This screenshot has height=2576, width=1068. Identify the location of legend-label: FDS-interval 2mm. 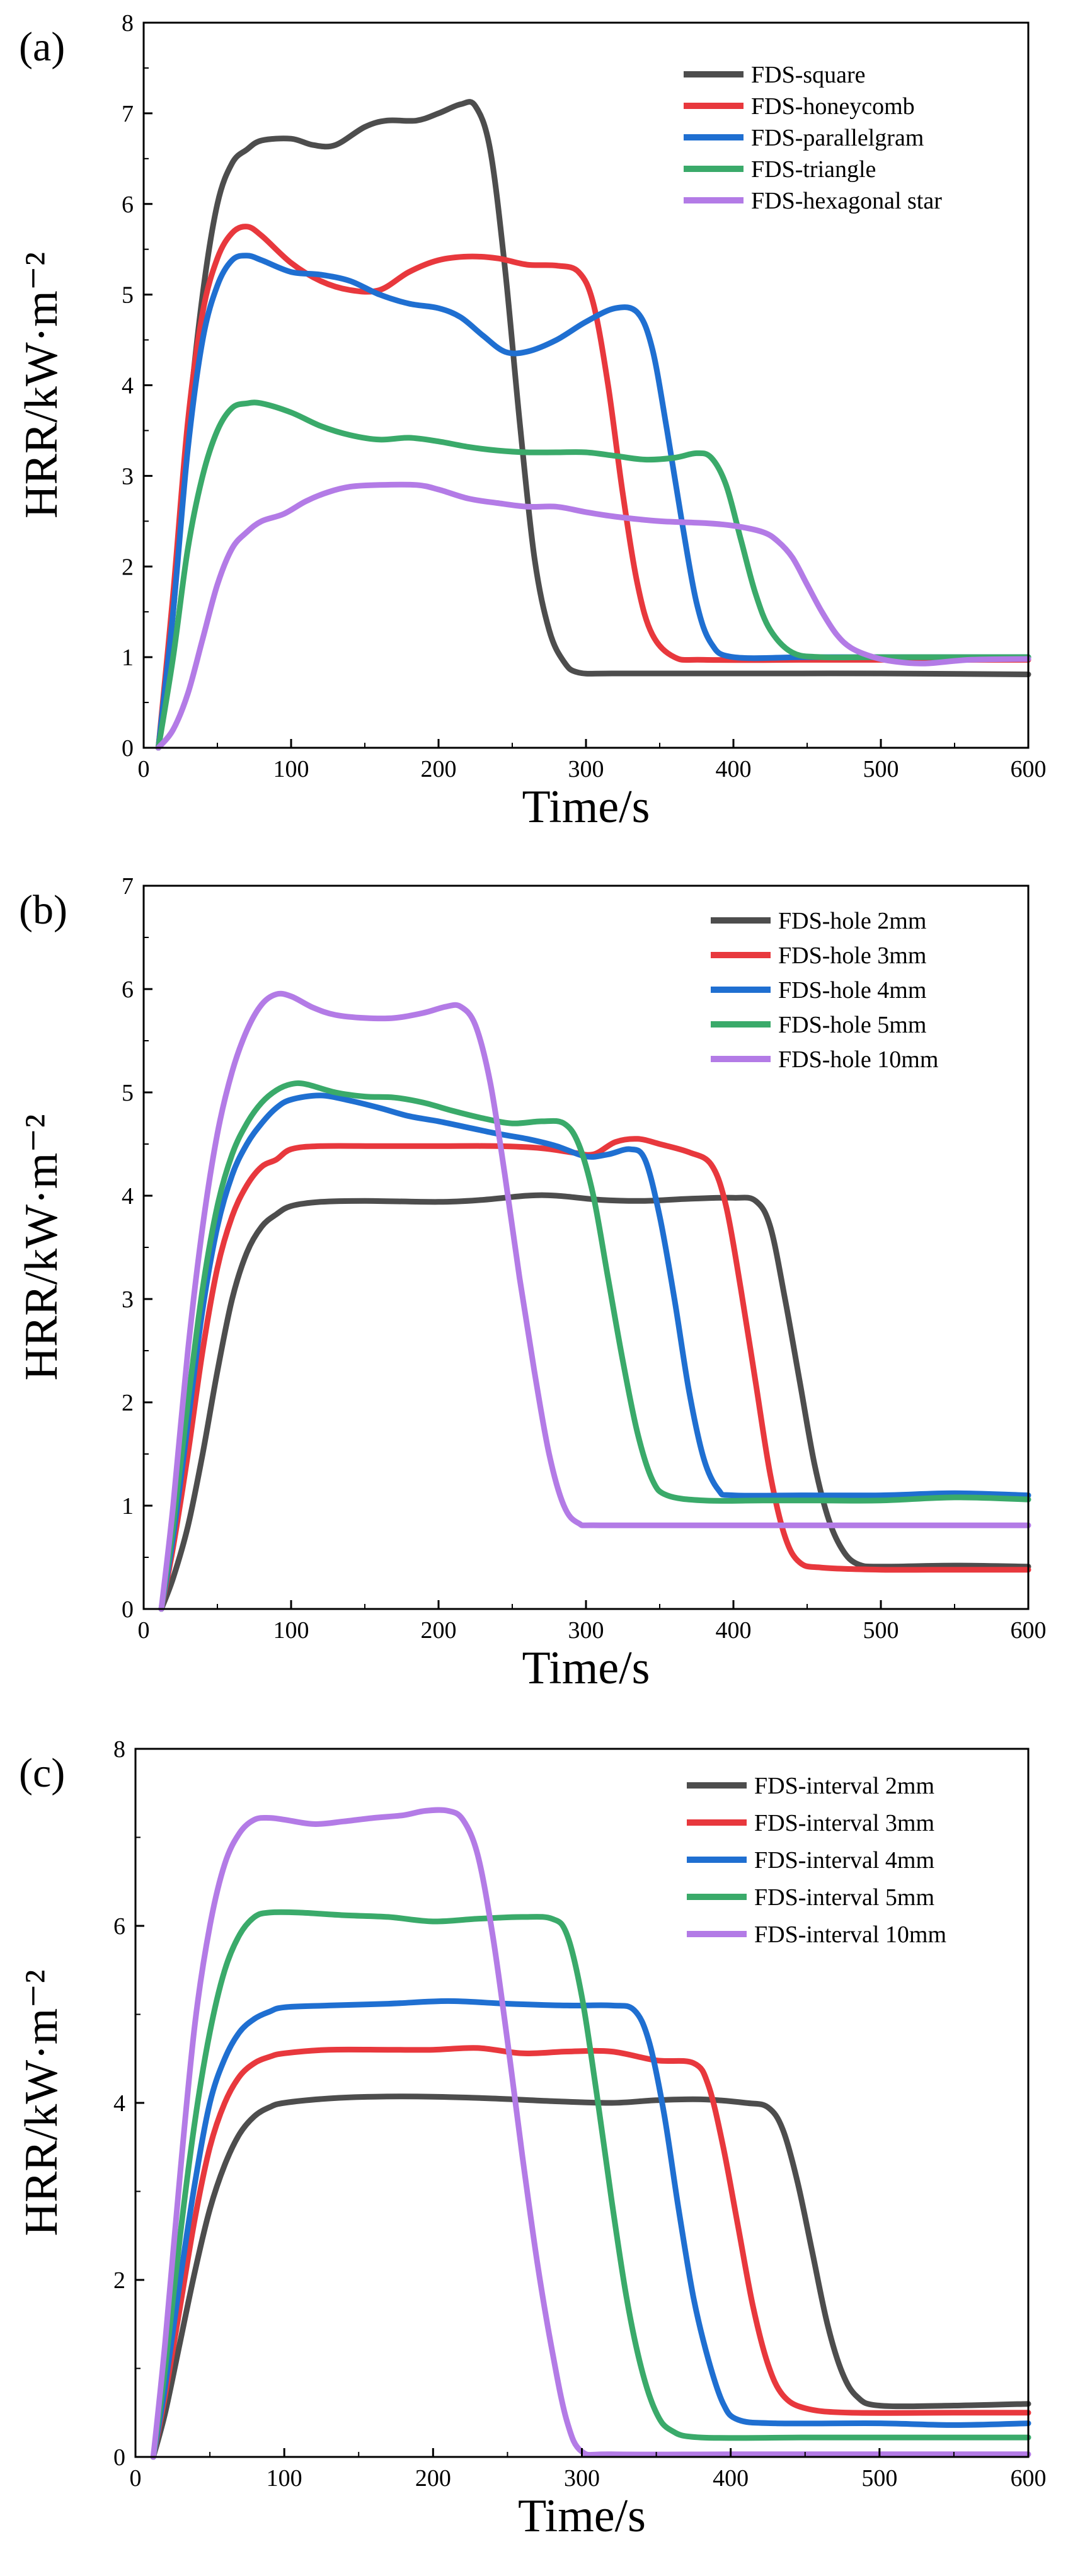
(844, 1786).